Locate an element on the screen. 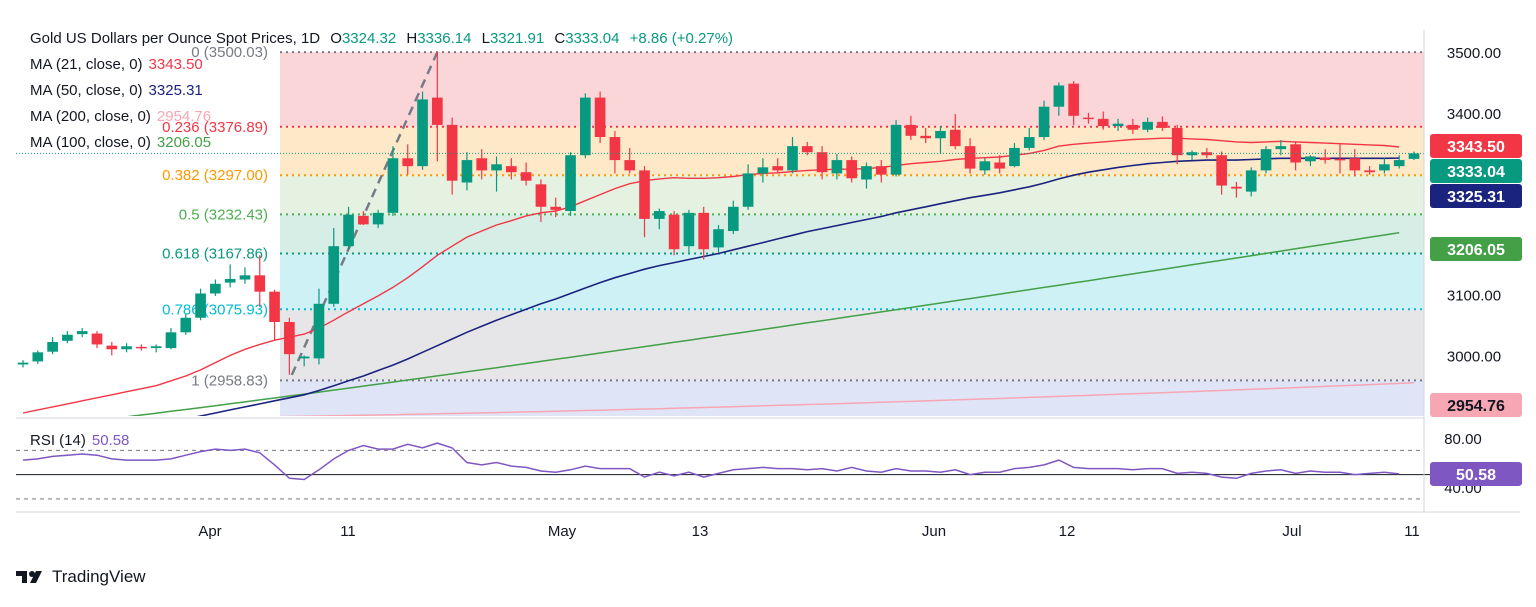 This screenshot has height=607, width=1536. high-label: H is located at coordinates (412, 38).